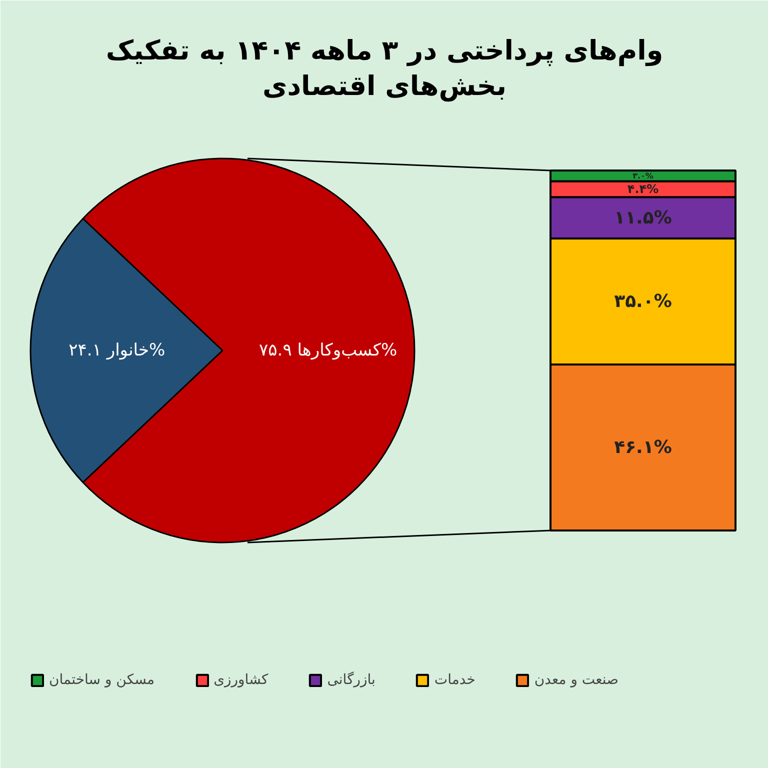 This screenshot has height=768, width=768. What do you see at coordinates (241, 680) in the screenshot?
I see `legend-label: کشاورزی` at bounding box center [241, 680].